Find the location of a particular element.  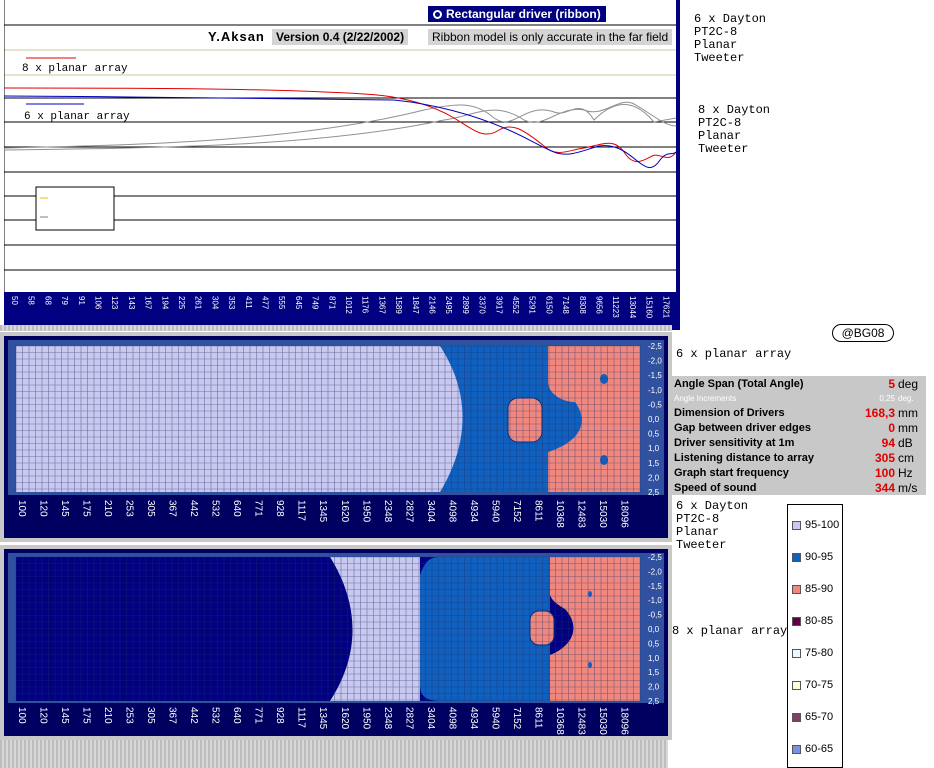

param-row: Listening distance to array 305 cm is located at coordinates (799, 457).